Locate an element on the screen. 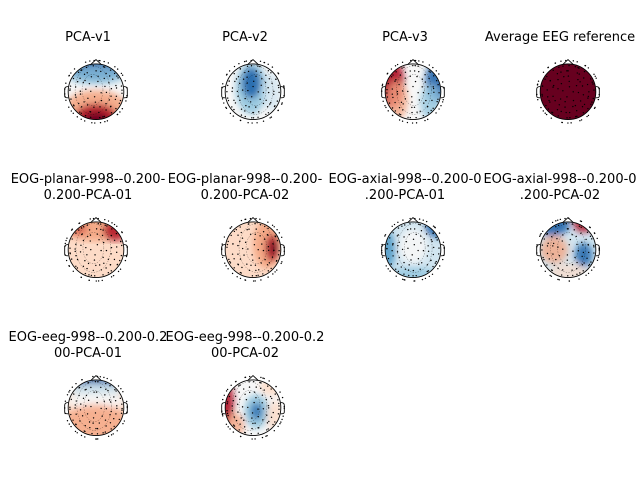 The width and height of the screenshot is (640, 480). topomap-panel: EOG-axial-998--0.200-0.200-PCA-02 is located at coordinates (560, 247).